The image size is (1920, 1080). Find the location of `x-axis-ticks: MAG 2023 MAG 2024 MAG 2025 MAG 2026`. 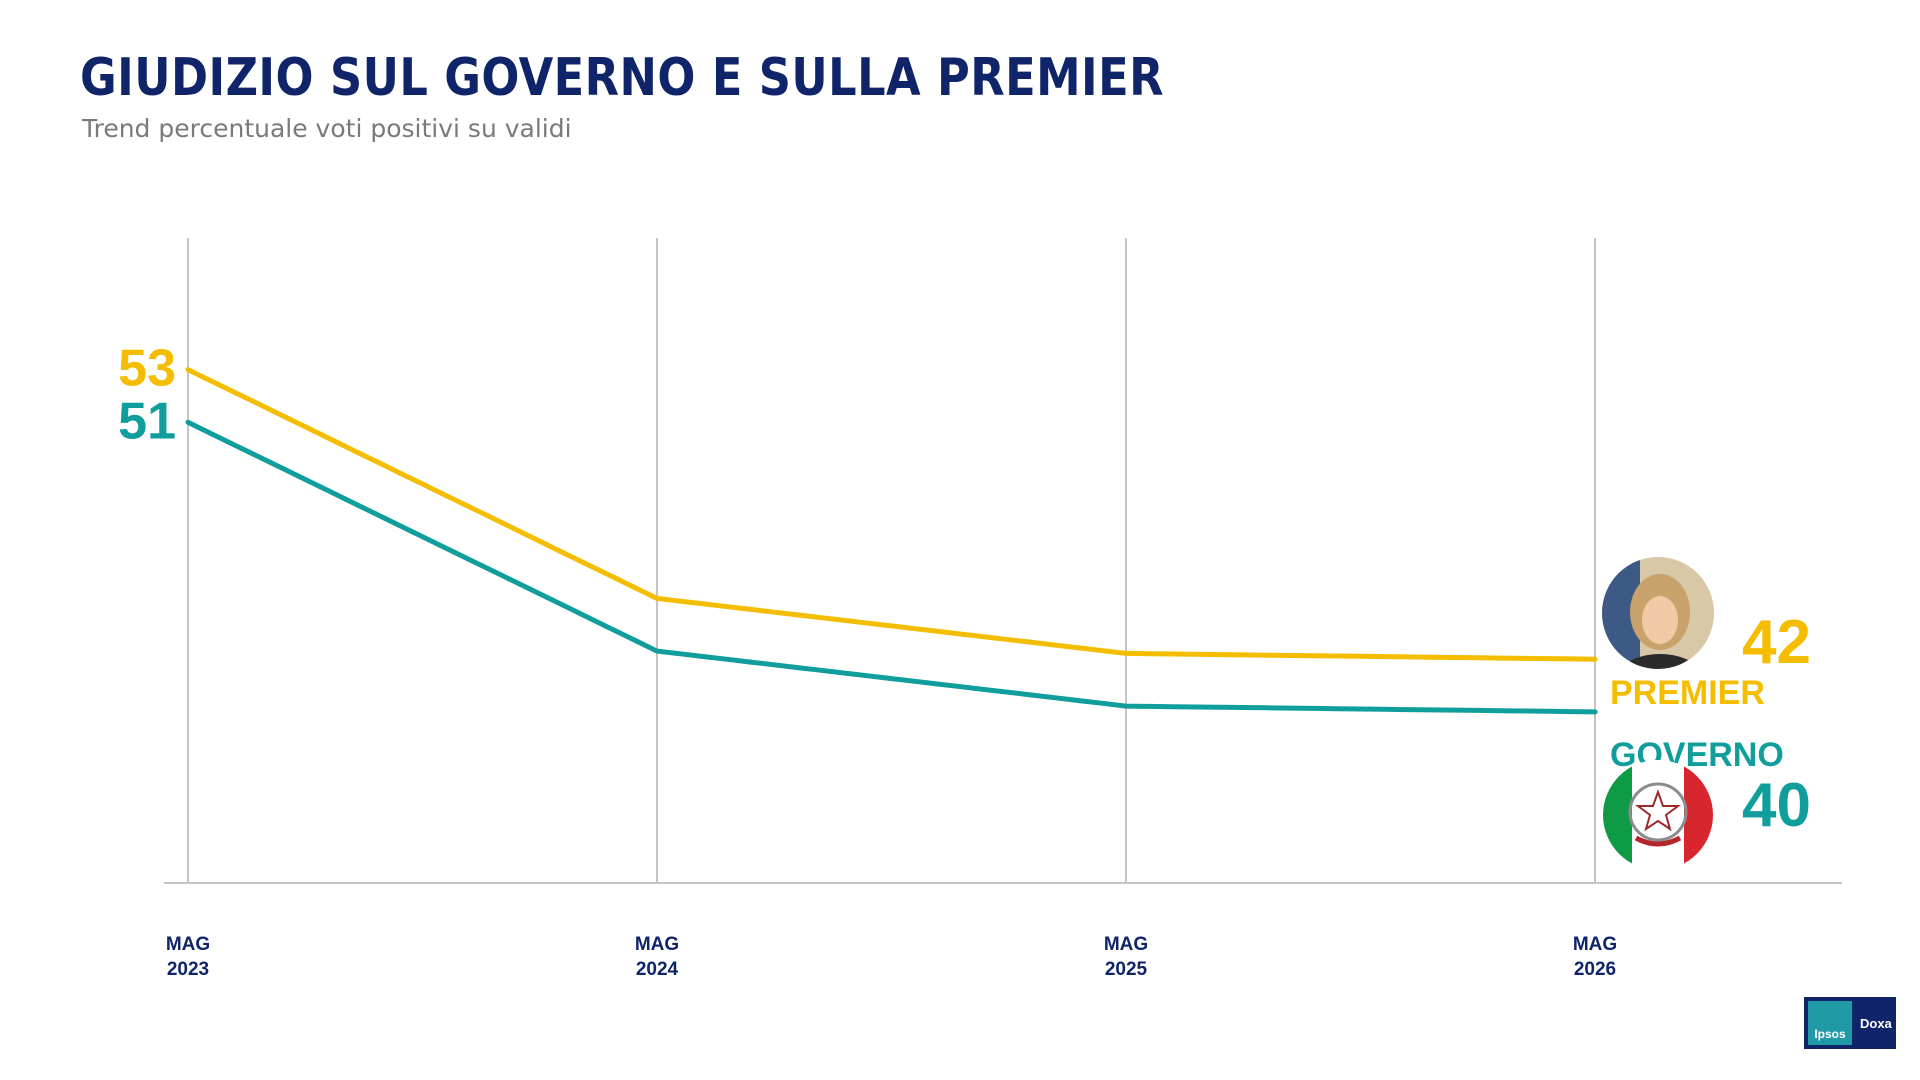

x-axis-ticks: MAG 2023 MAG 2024 MAG 2025 MAG 2026 is located at coordinates (891, 957).